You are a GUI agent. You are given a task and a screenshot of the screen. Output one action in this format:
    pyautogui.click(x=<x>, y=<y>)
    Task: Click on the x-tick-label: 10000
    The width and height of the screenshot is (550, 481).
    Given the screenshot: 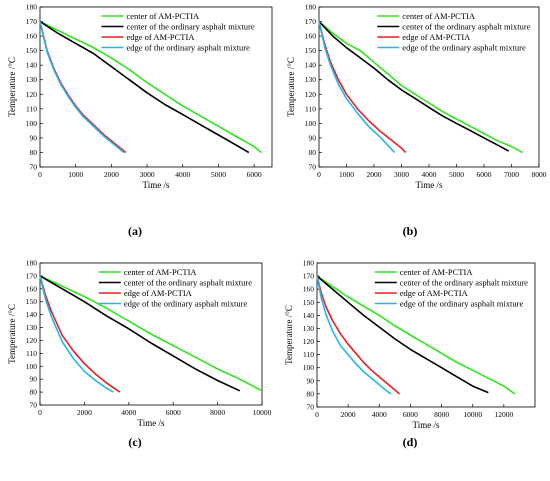 What is the action you would take?
    pyautogui.click(x=262, y=412)
    